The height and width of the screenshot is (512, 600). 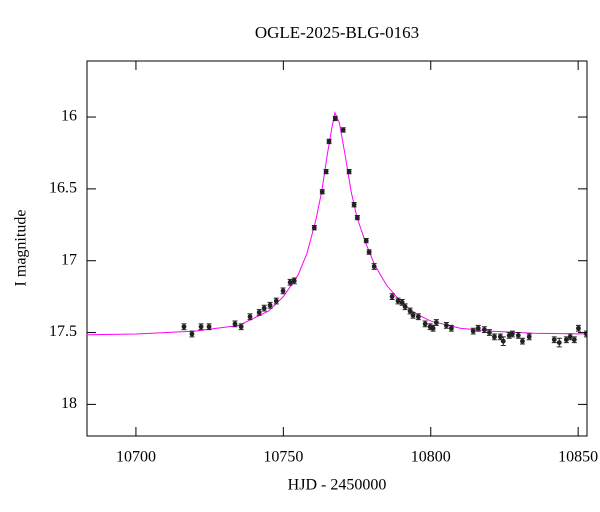 I want to click on y-tick-label: 17, so click(x=69, y=259).